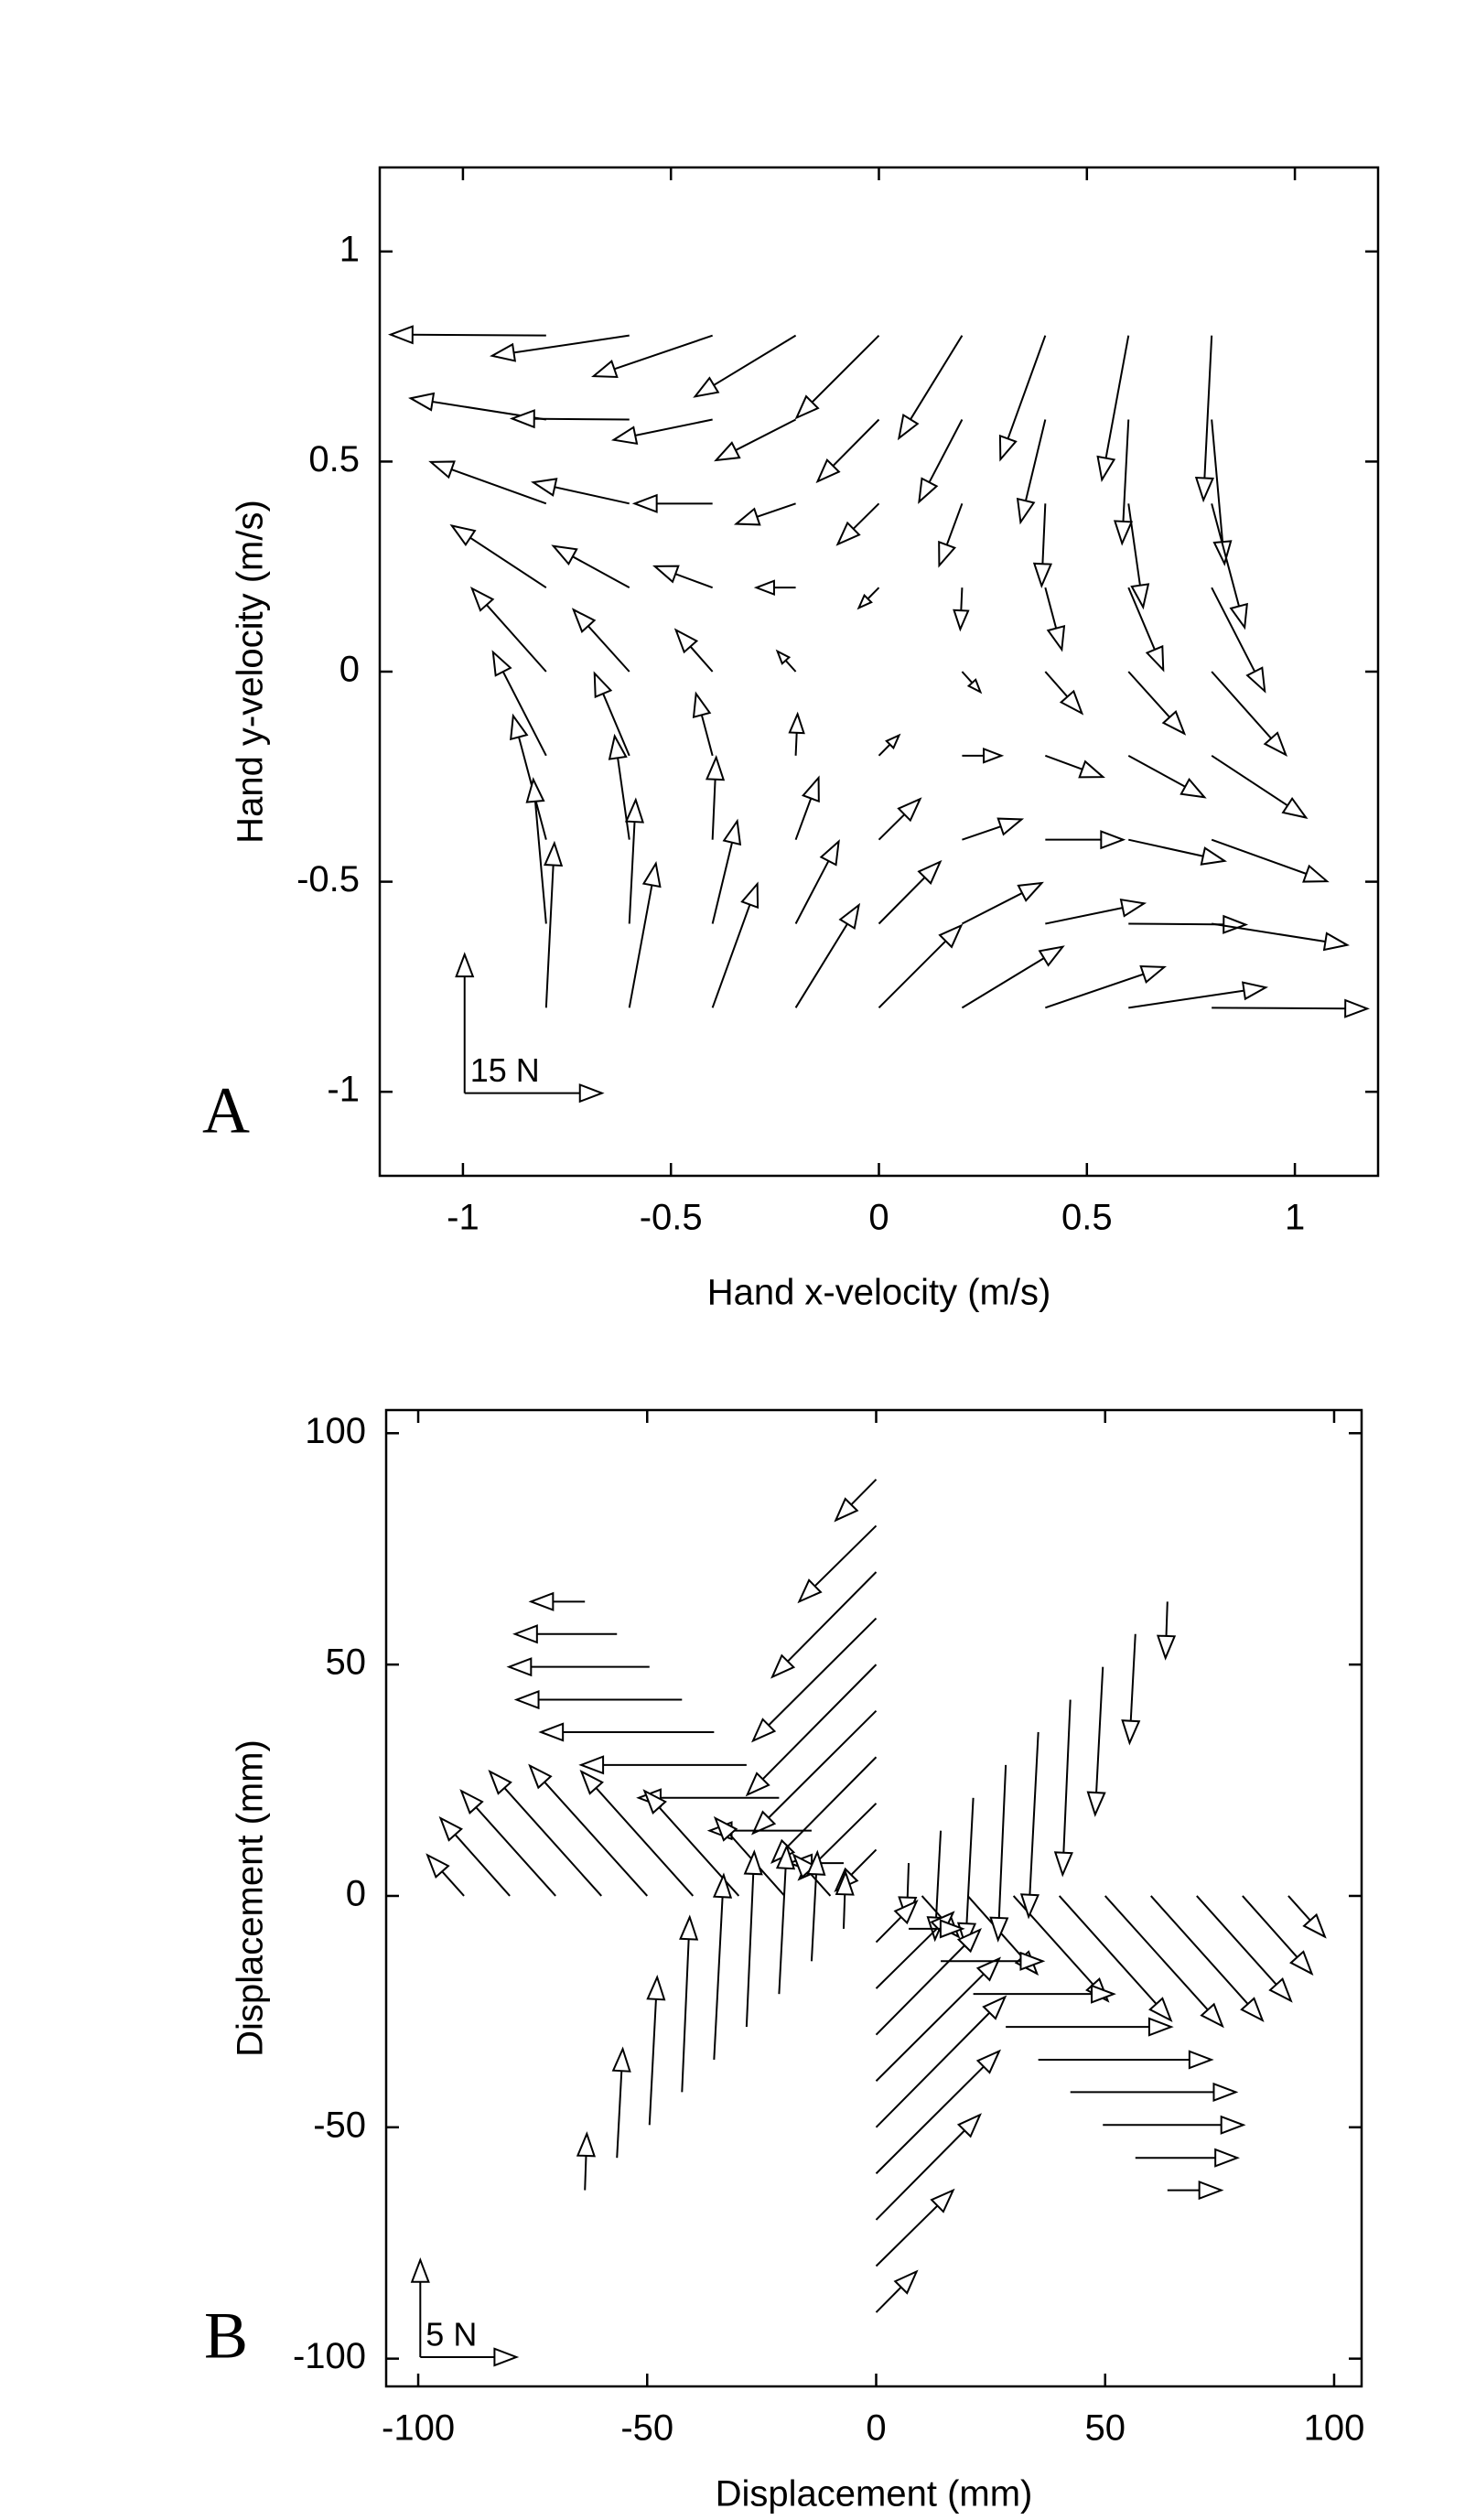 The height and width of the screenshot is (2520, 1465). I want to click on y-axis-label: Hand y-velocity (m/s), so click(251, 672).